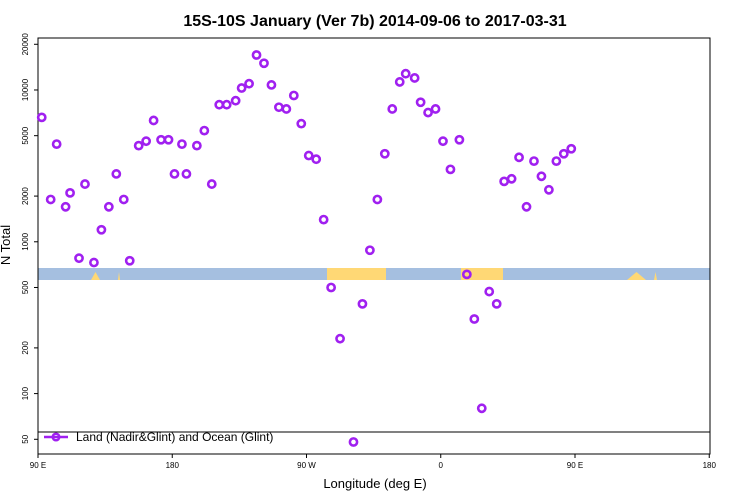 The image size is (750, 500). Describe the element at coordinates (306, 465) in the screenshot. I see `x-tick-label-2: 90 W` at that location.